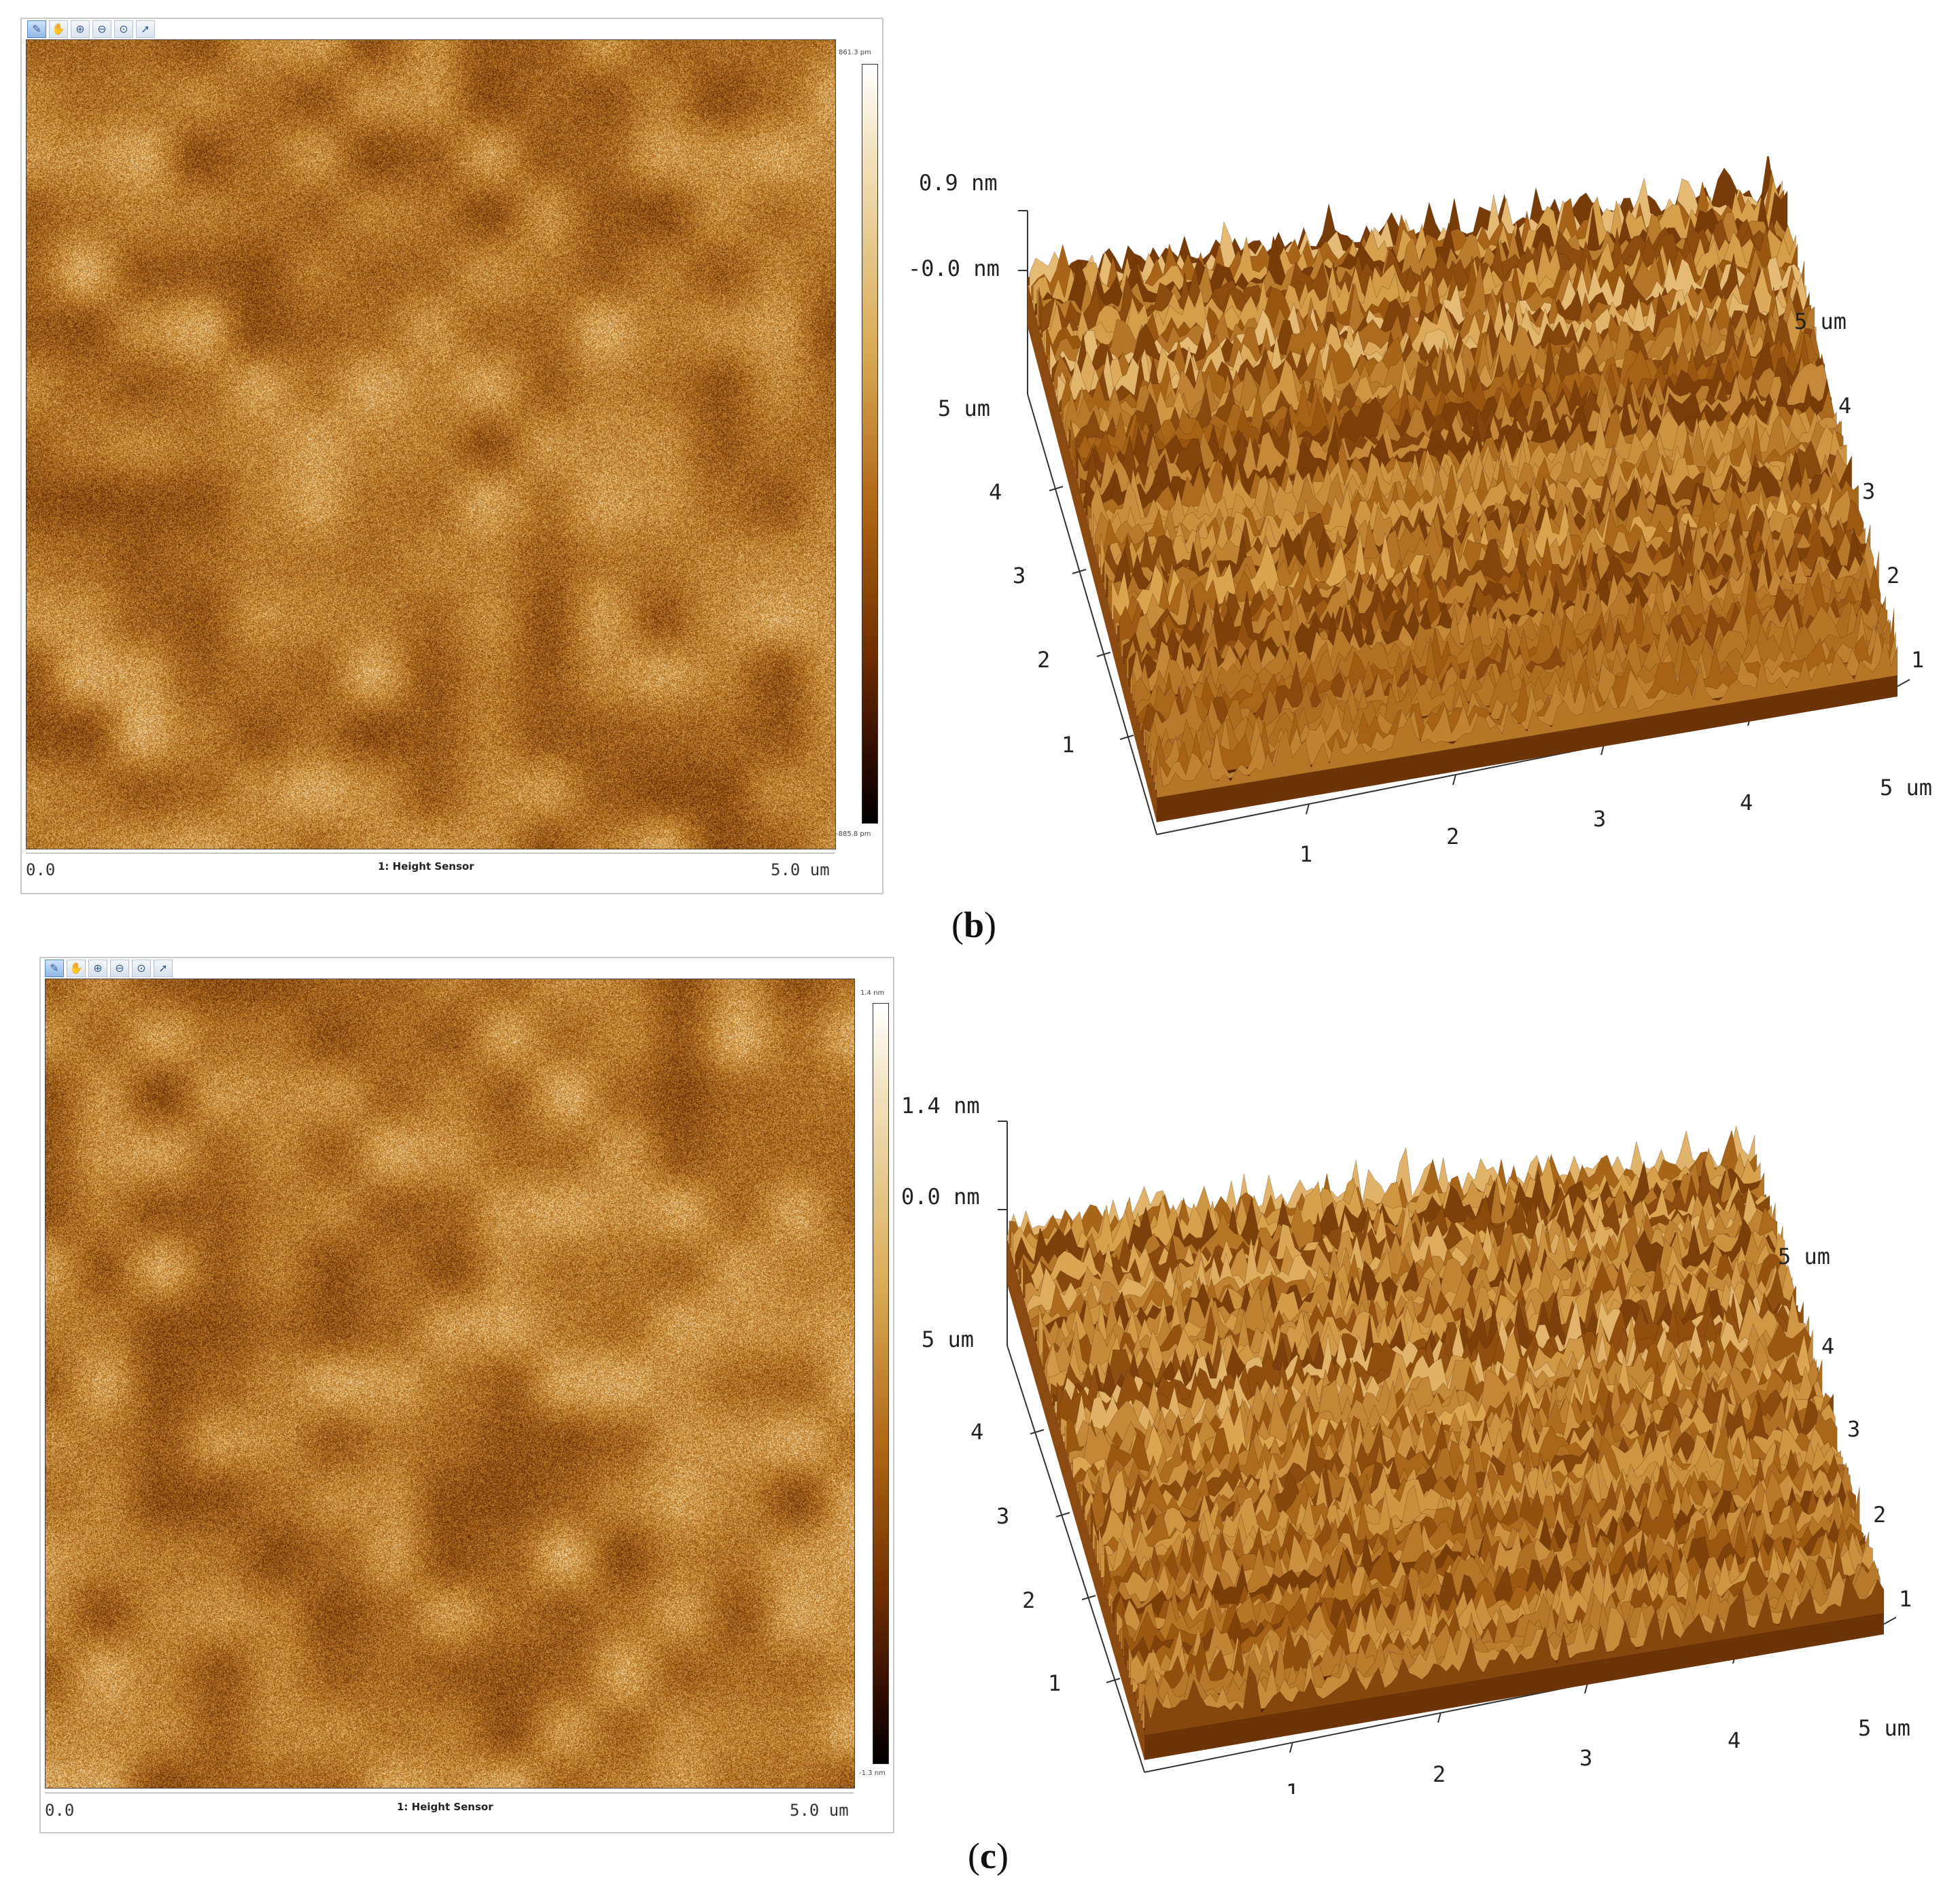 The height and width of the screenshot is (1900, 1960). I want to click on scan-axis-b, so click(431, 853).